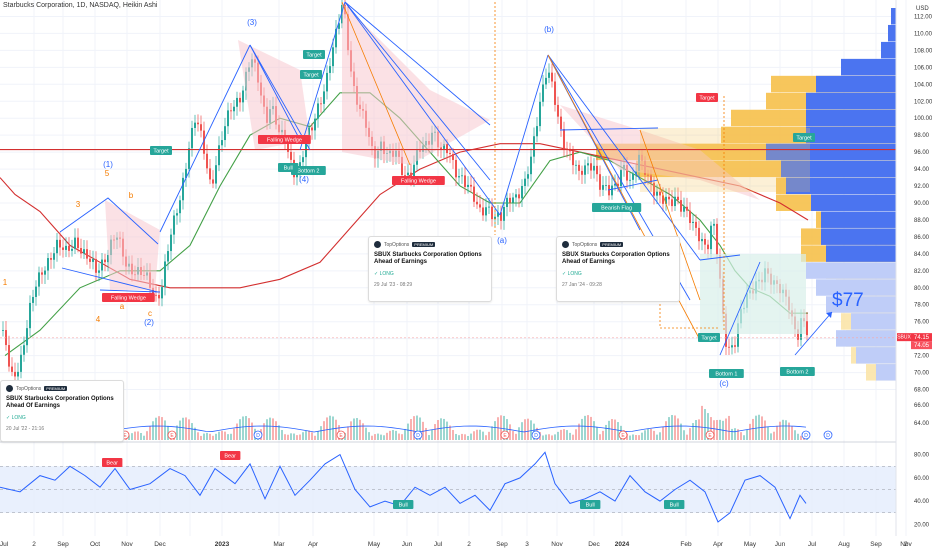  I want to click on card-source: TopOptions, so click(585, 244).